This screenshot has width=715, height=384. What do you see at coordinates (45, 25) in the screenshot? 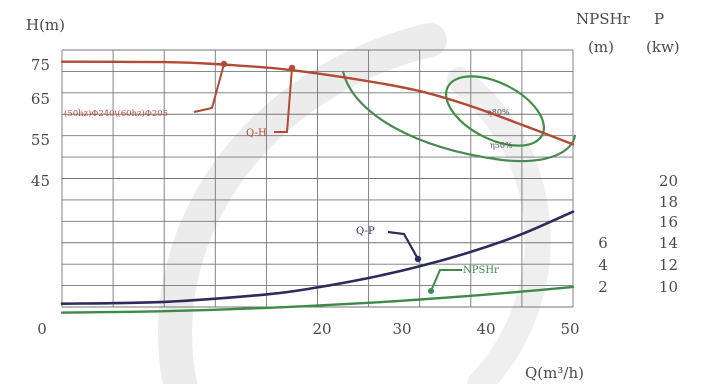
I see `y-axis-title: H(m)` at bounding box center [45, 25].